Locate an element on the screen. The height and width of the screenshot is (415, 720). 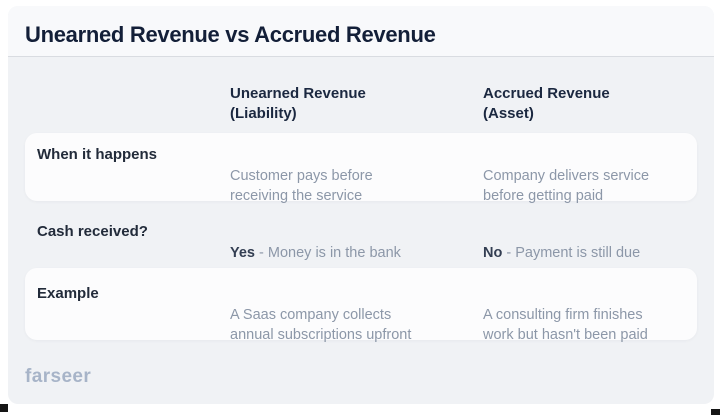
crop-mark-bottom-right is located at coordinates (715, 412).